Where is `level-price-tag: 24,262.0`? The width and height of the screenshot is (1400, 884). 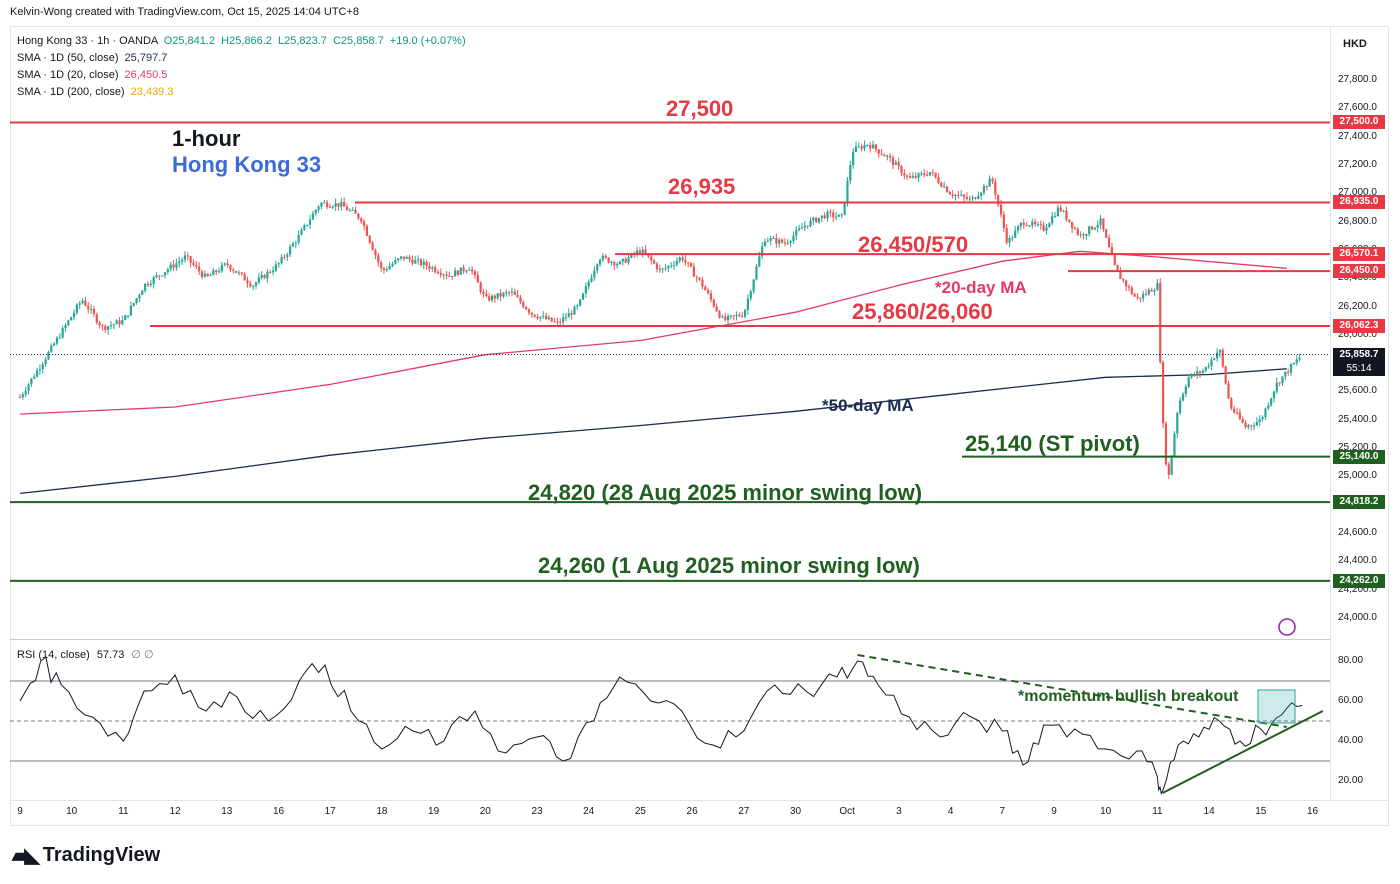
level-price-tag: 24,262.0 is located at coordinates (1359, 580).